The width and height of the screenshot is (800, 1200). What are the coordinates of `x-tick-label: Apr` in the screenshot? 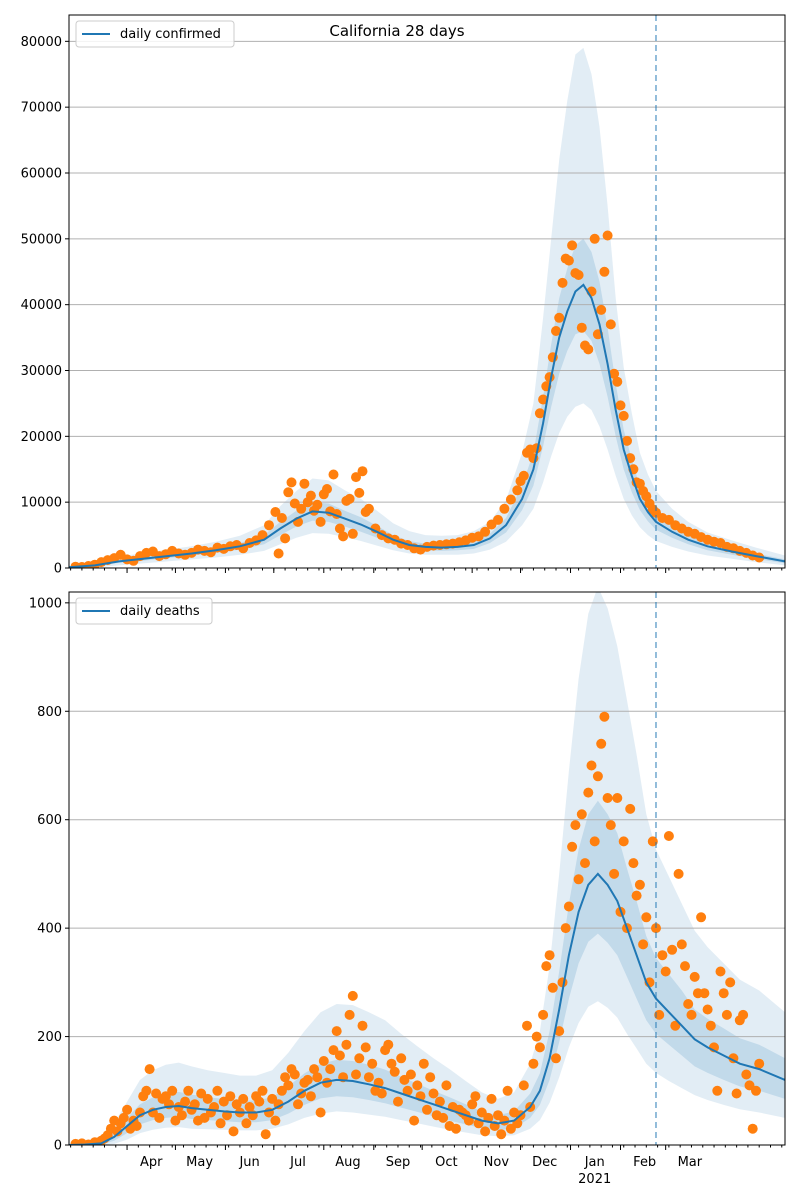 It's located at (151, 1162).